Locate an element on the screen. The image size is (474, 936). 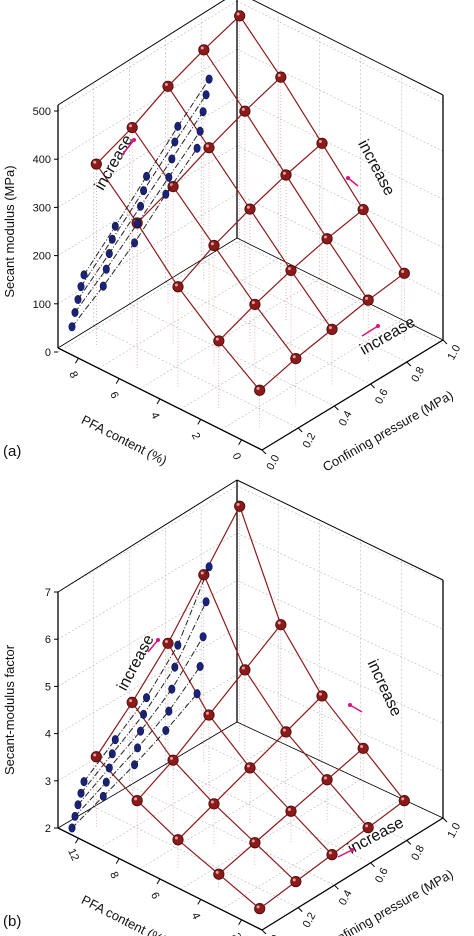
y-tick-label: 0.0 is located at coordinates (273, 462).